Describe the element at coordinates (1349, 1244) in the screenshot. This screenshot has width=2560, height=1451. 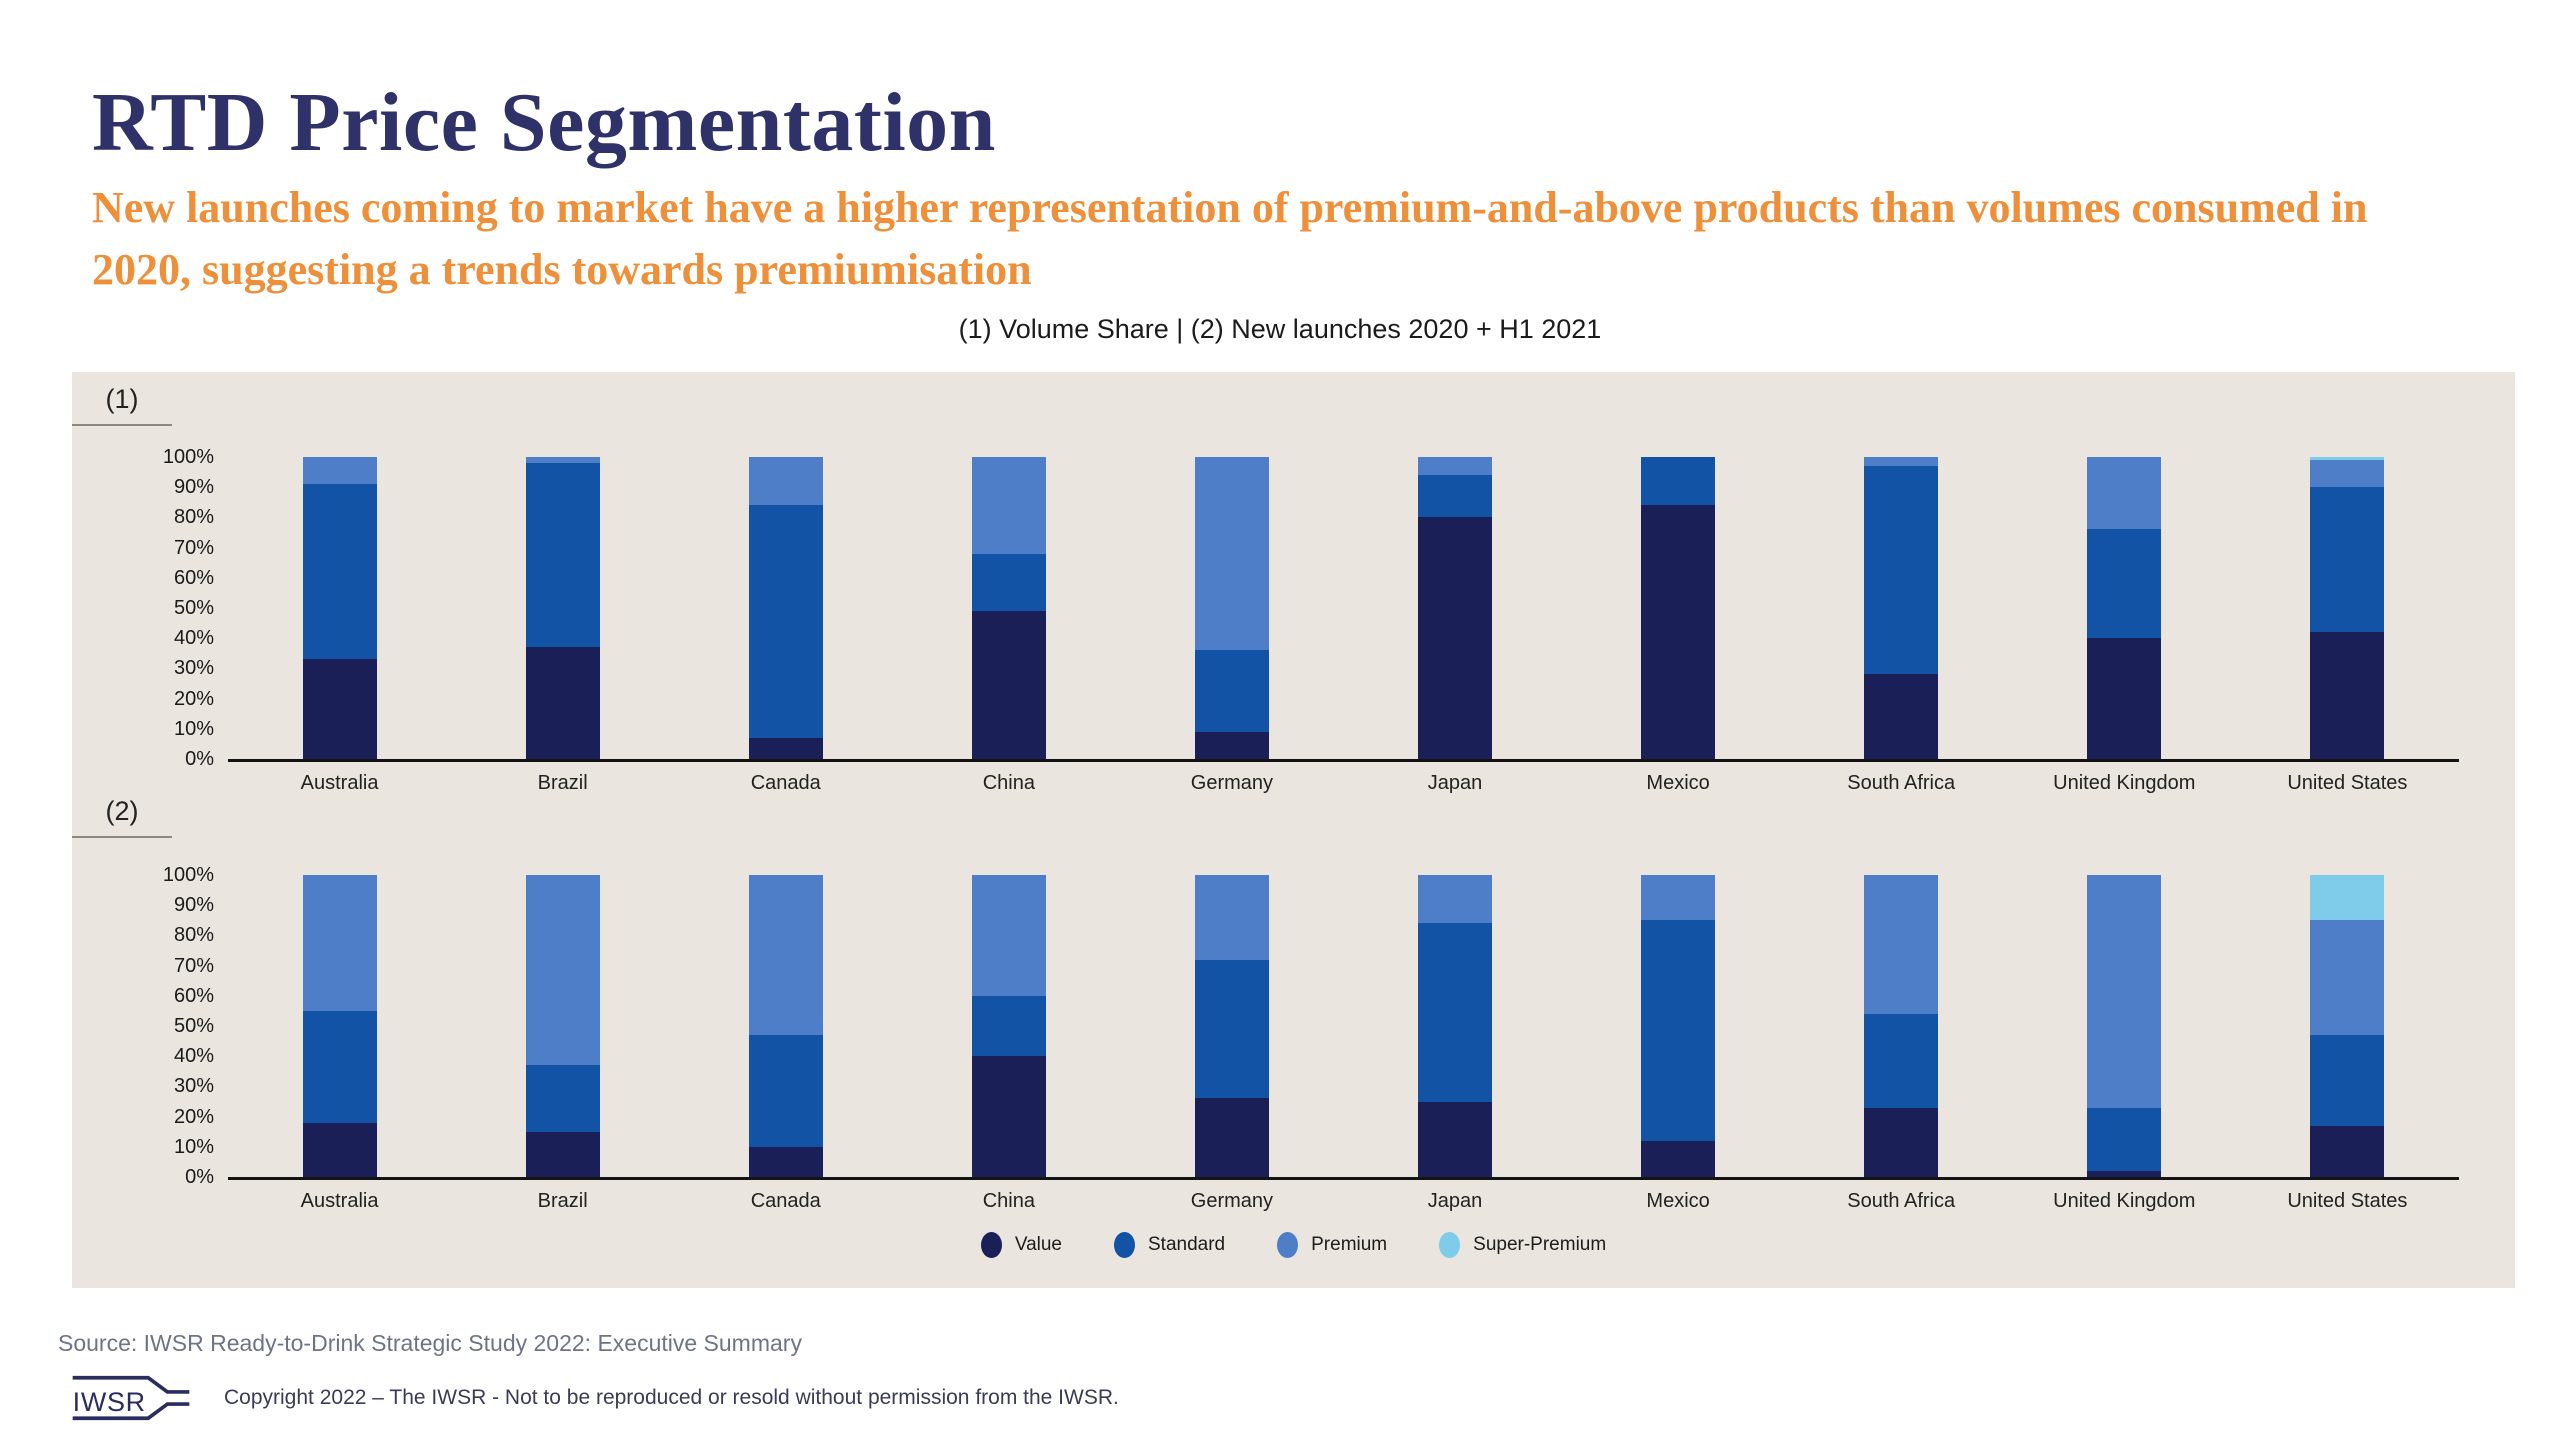
I see `legend-label: Premium` at that location.